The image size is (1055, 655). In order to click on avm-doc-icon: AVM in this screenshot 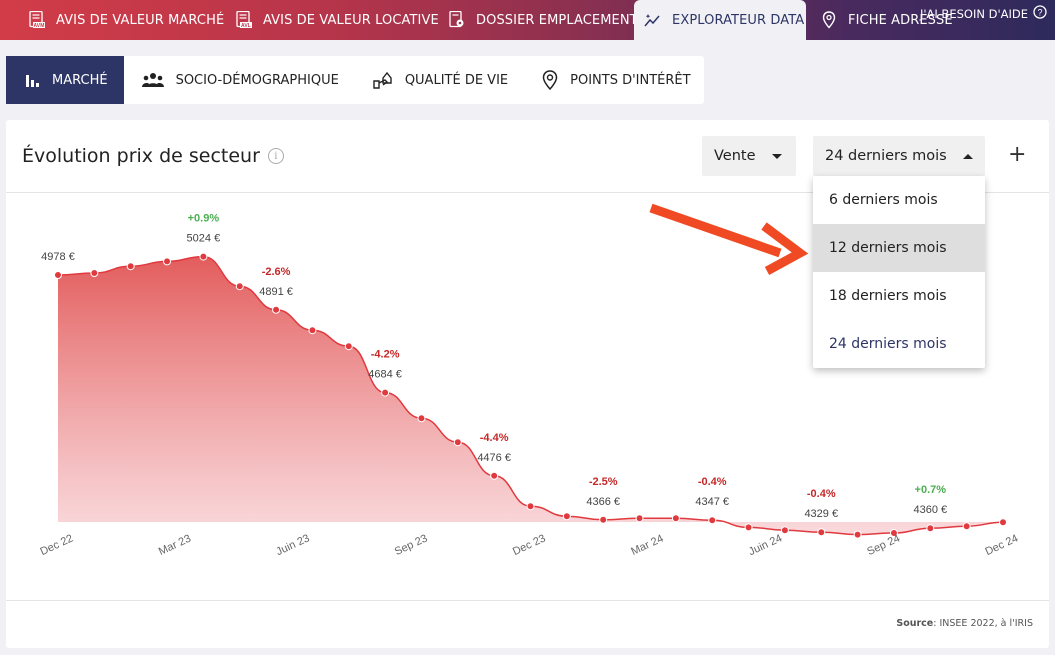, I will do `click(37, 20)`.